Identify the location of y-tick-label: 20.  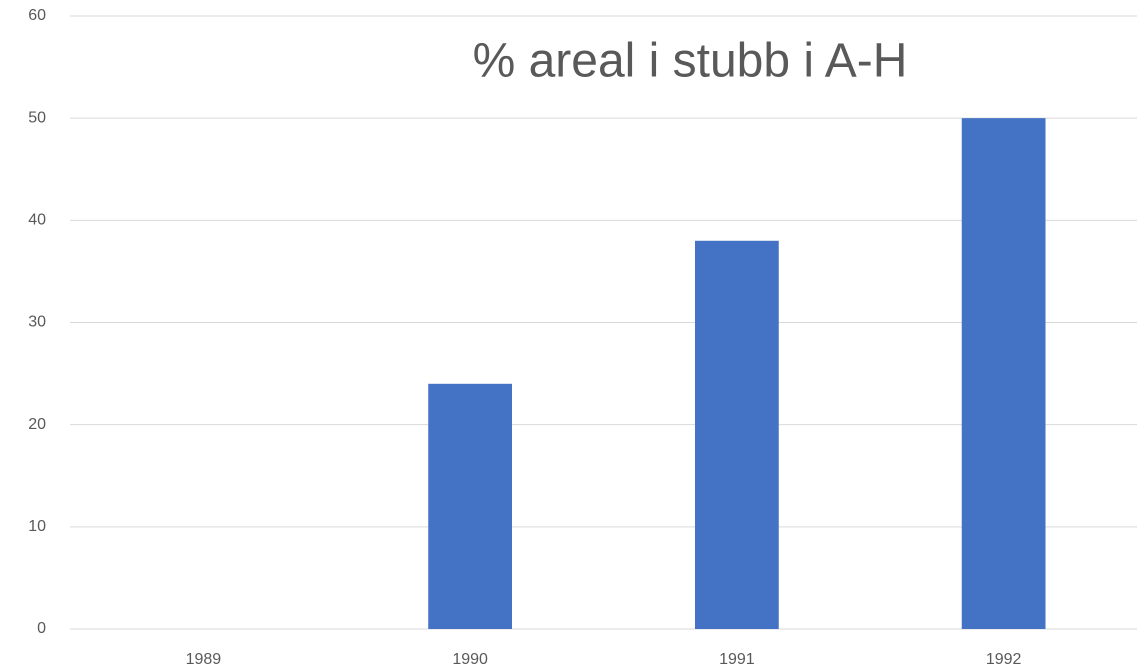
(37, 424).